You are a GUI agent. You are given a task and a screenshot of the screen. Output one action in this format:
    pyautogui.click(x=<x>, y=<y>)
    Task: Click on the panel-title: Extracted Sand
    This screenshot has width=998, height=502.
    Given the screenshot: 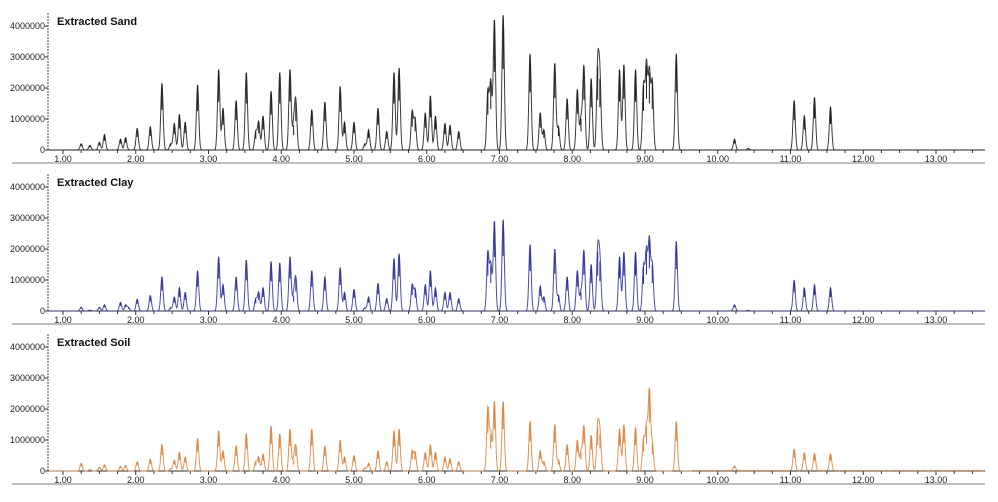 What is the action you would take?
    pyautogui.click(x=97, y=22)
    